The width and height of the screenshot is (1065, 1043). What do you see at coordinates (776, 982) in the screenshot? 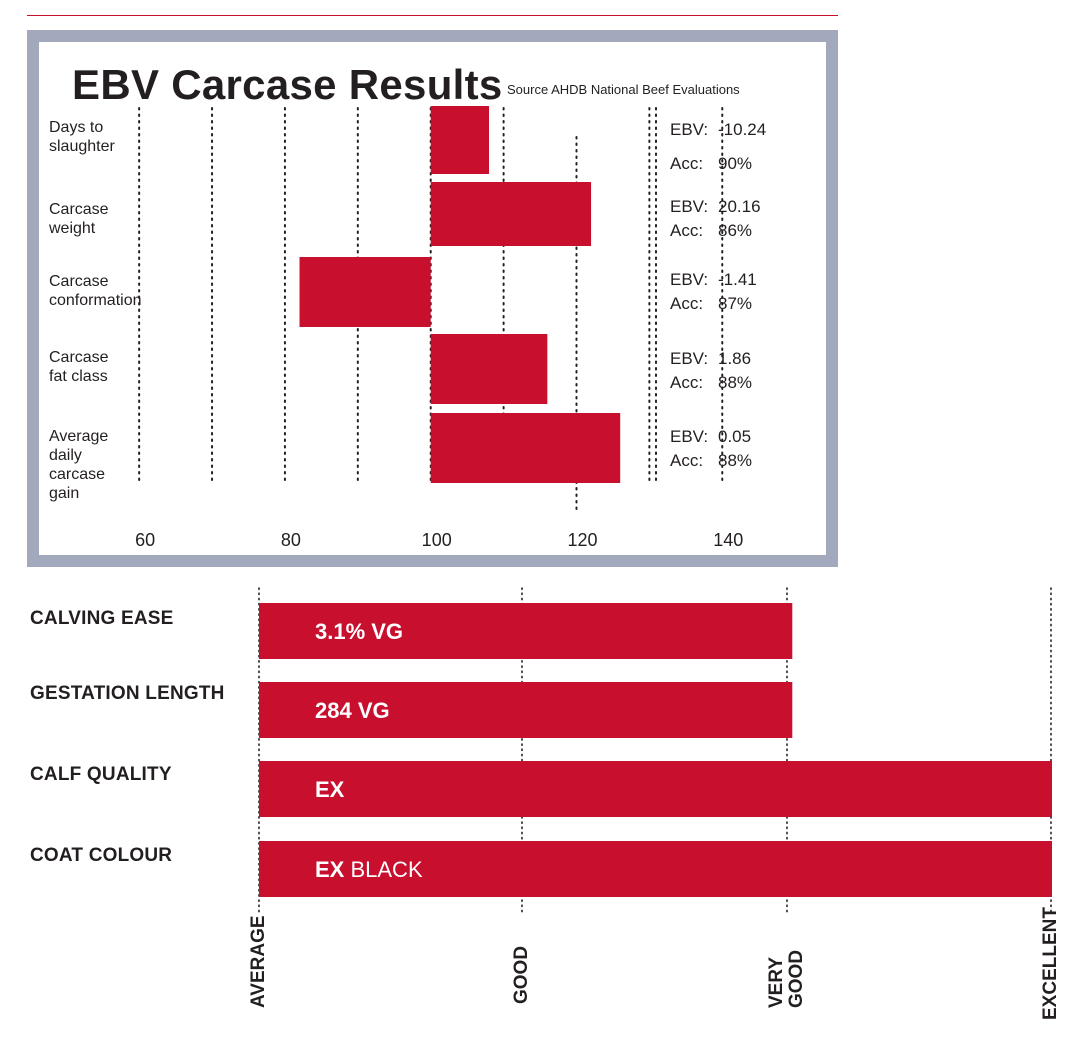
I see `scale-label-line: VERY` at bounding box center [776, 982].